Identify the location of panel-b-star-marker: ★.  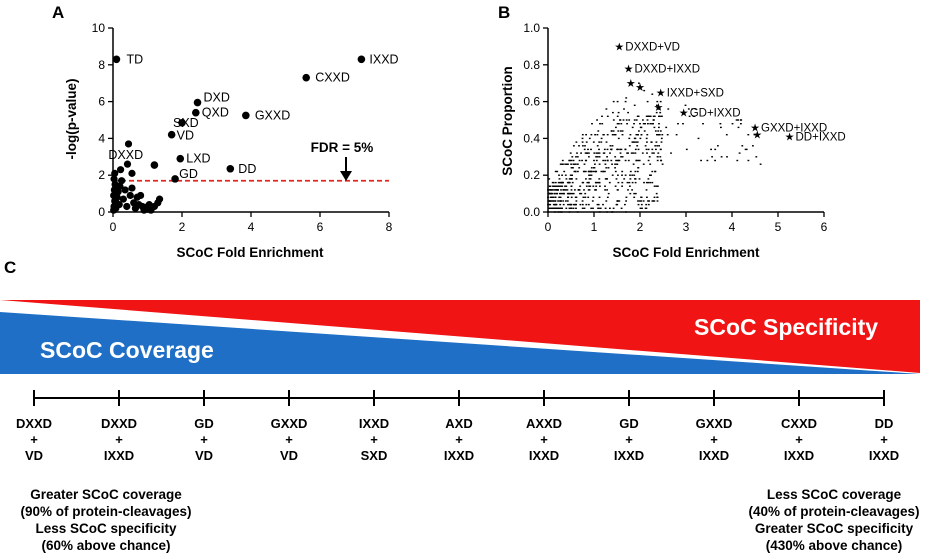
(640, 88).